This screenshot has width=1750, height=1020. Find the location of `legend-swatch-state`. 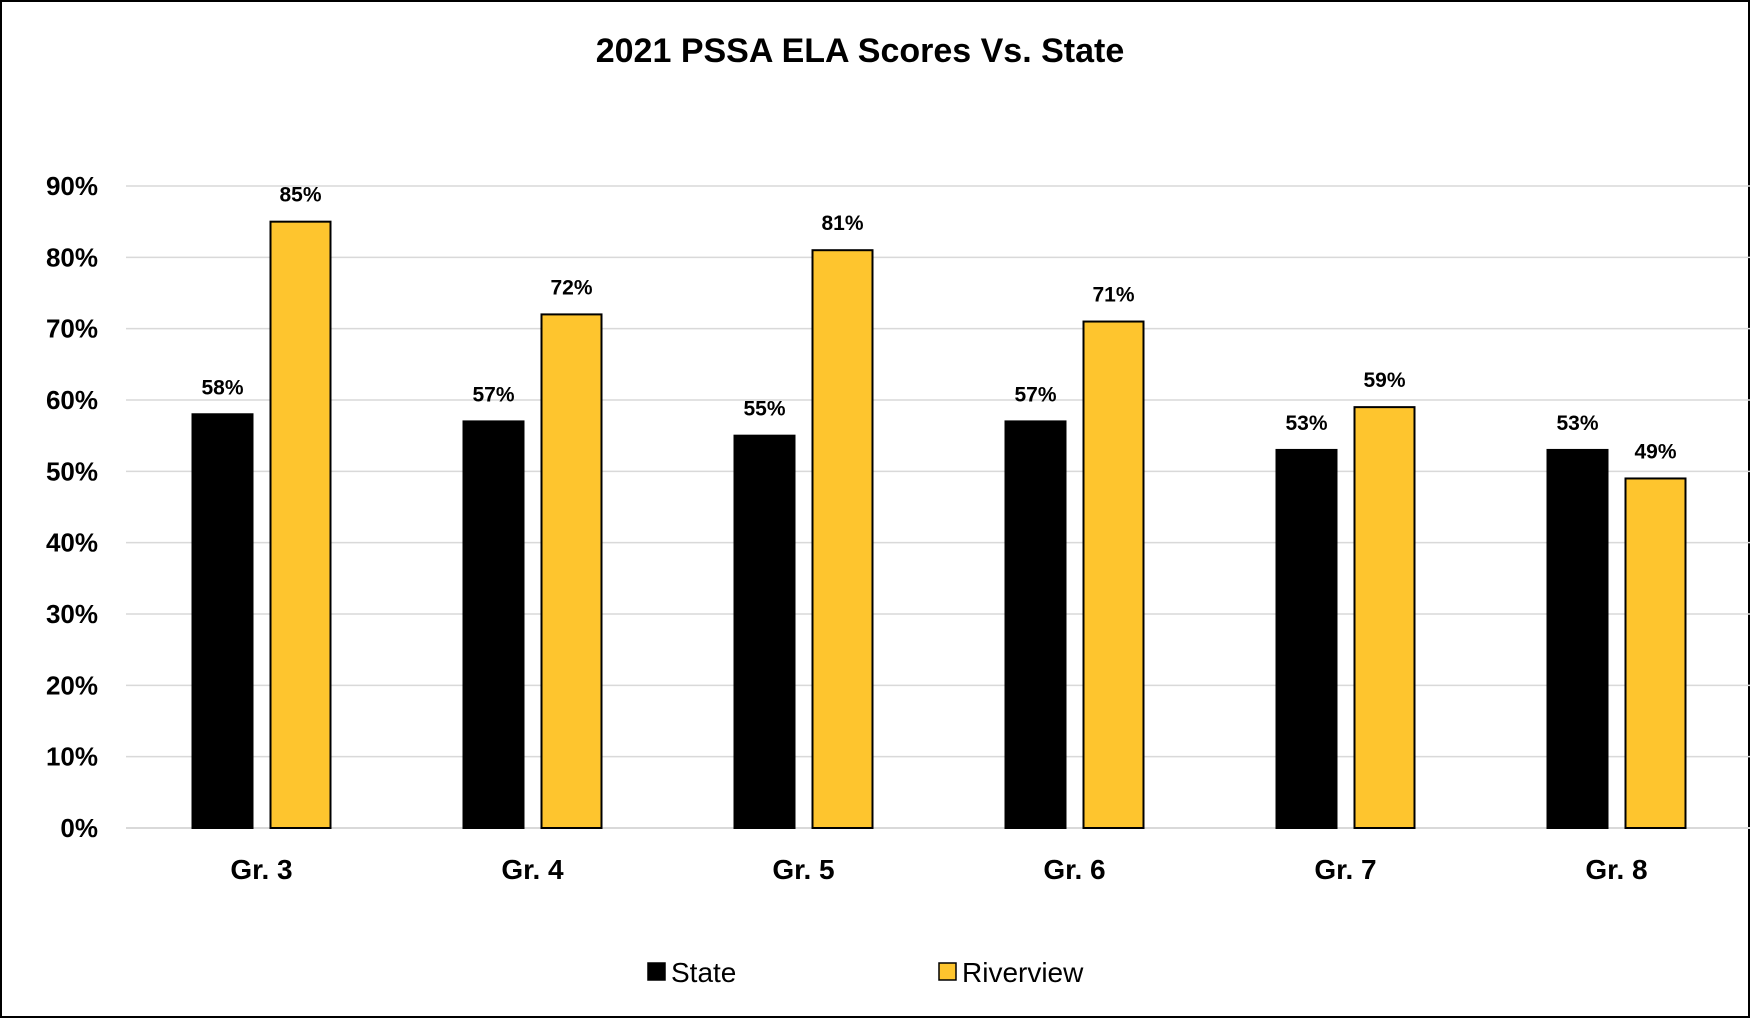

legend-swatch-state is located at coordinates (656, 971).